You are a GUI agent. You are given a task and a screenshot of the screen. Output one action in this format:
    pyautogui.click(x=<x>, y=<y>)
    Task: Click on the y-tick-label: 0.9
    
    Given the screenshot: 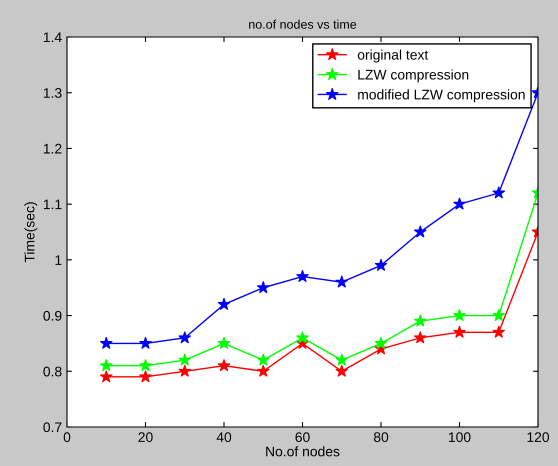 What is the action you would take?
    pyautogui.click(x=52, y=315)
    